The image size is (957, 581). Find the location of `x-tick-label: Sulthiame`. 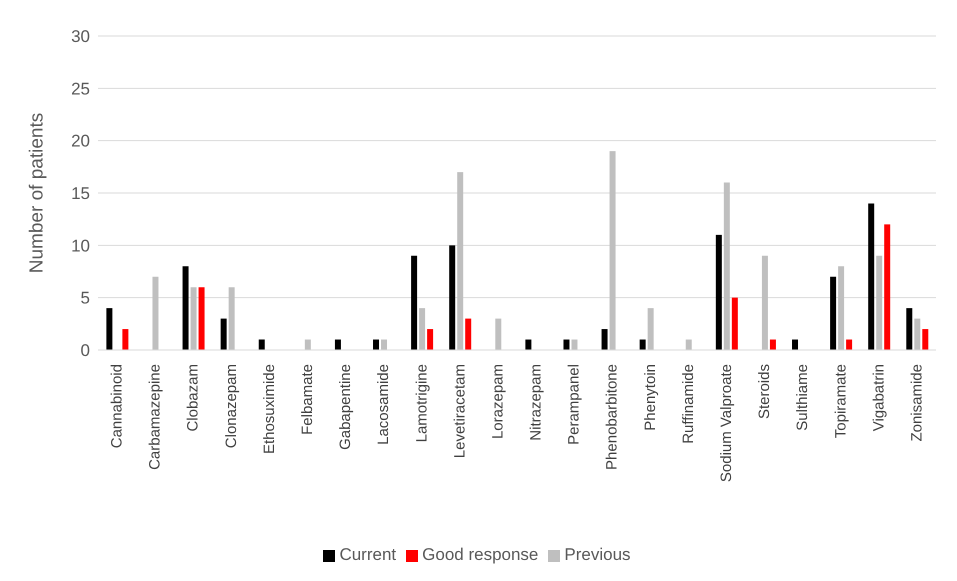

x-tick-label: Sulthiame is located at coordinates (803, 397).